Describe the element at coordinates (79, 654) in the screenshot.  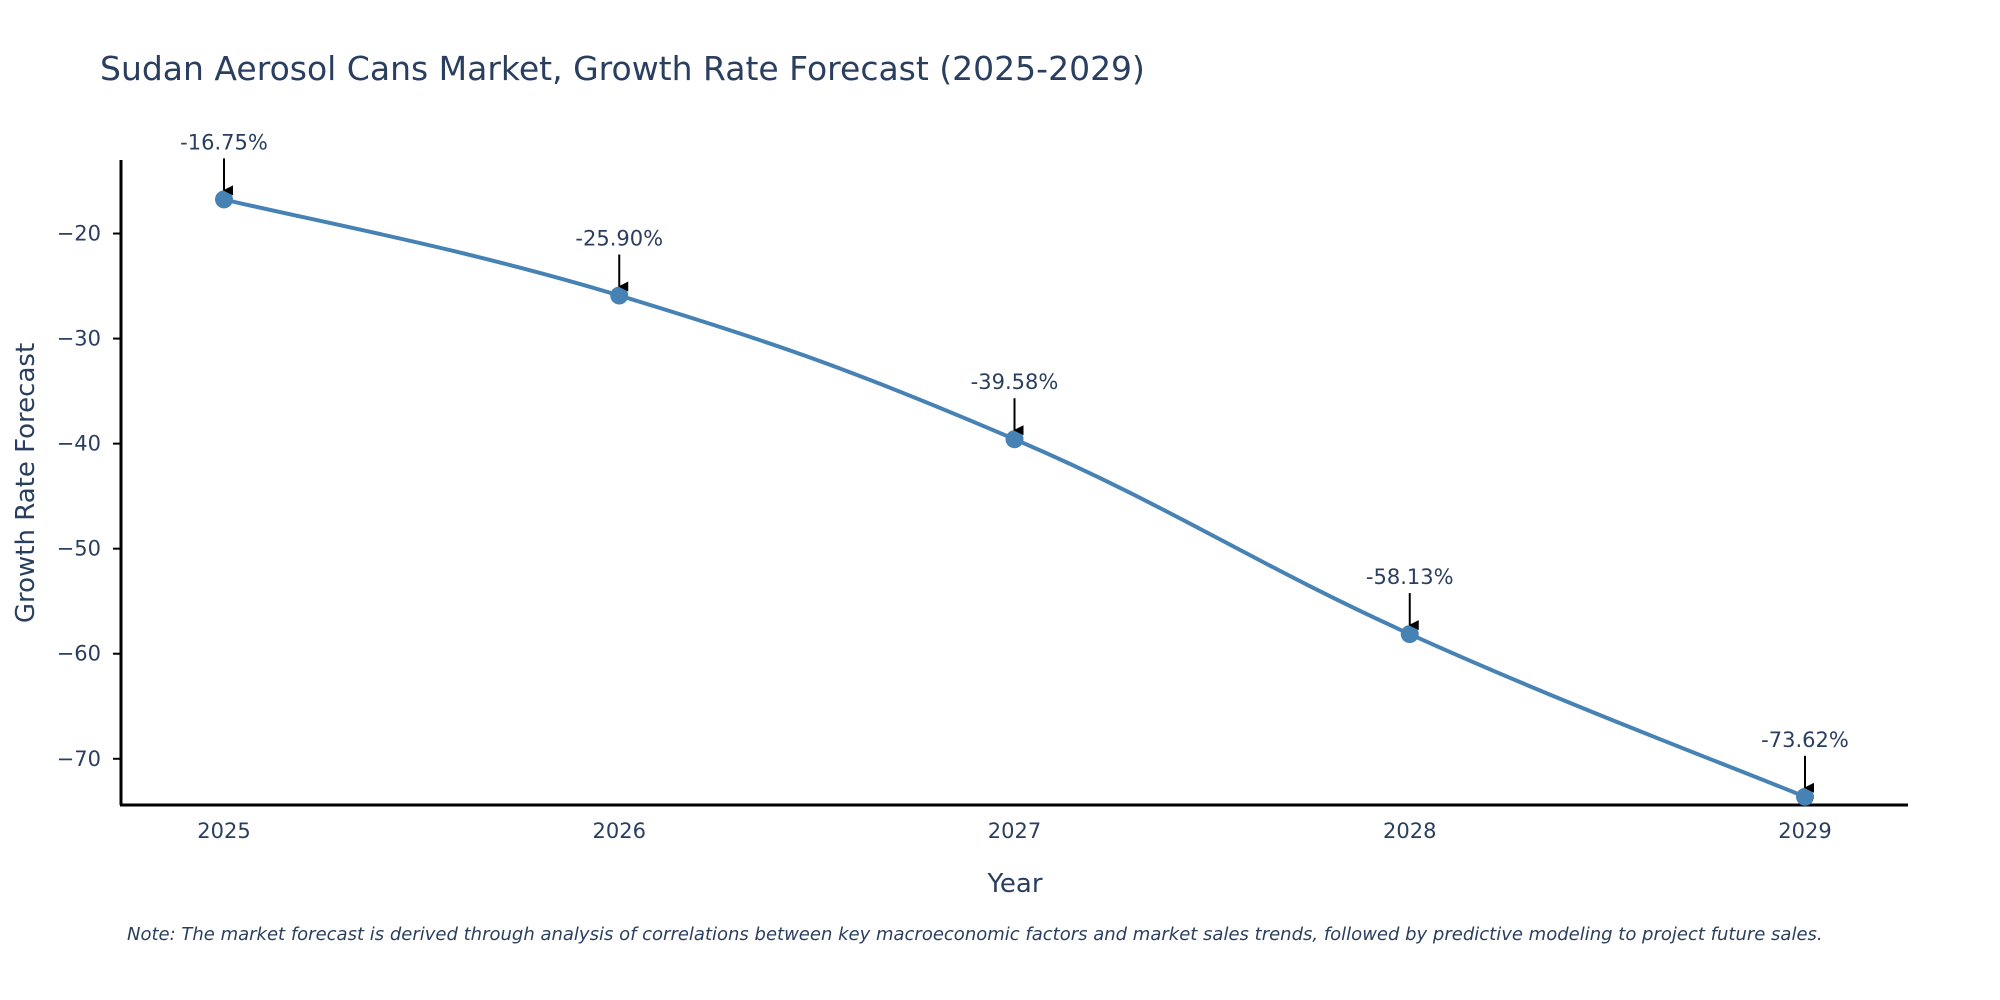
I see `y-tick-label: −60` at that location.